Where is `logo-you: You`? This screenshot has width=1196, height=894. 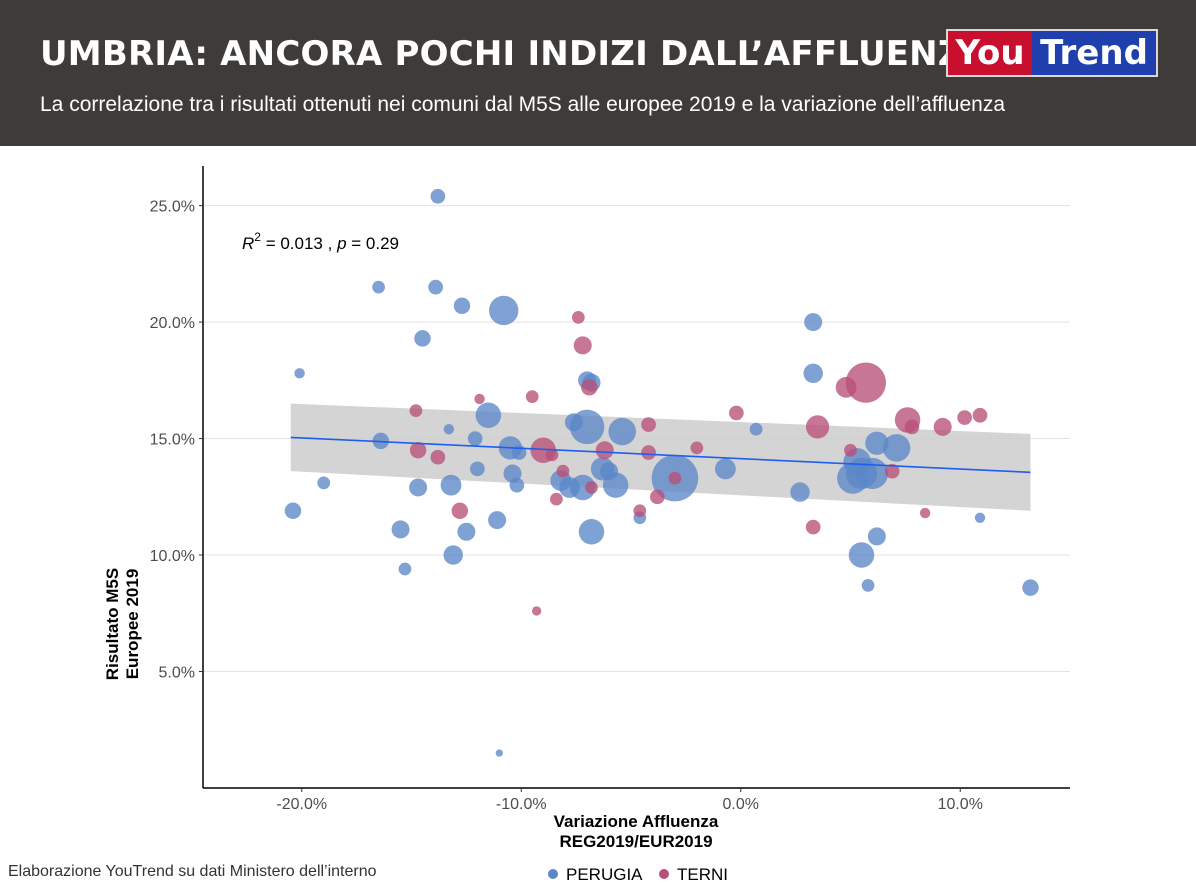
logo-you: You is located at coordinates (990, 53).